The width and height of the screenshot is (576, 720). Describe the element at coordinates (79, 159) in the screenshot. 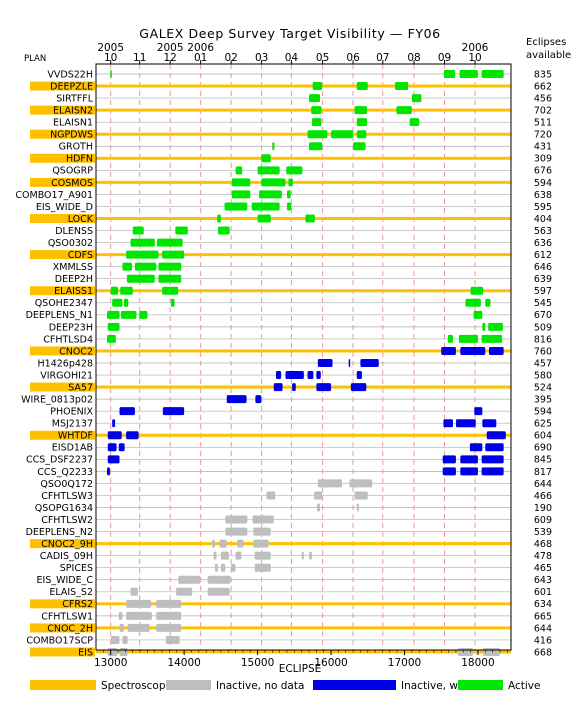

I see `target-name: HDFN` at that location.